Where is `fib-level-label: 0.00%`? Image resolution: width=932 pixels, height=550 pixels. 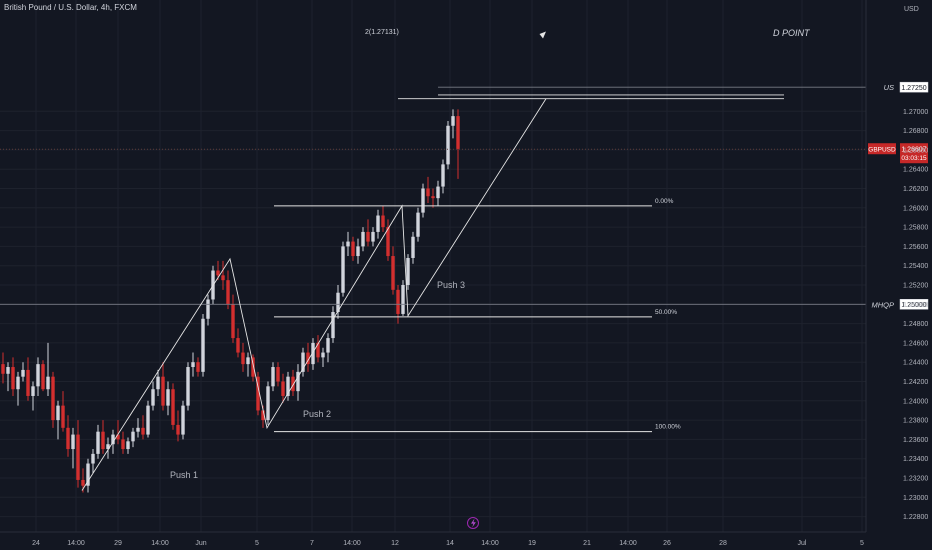
fib-level-label: 0.00% is located at coordinates (664, 201).